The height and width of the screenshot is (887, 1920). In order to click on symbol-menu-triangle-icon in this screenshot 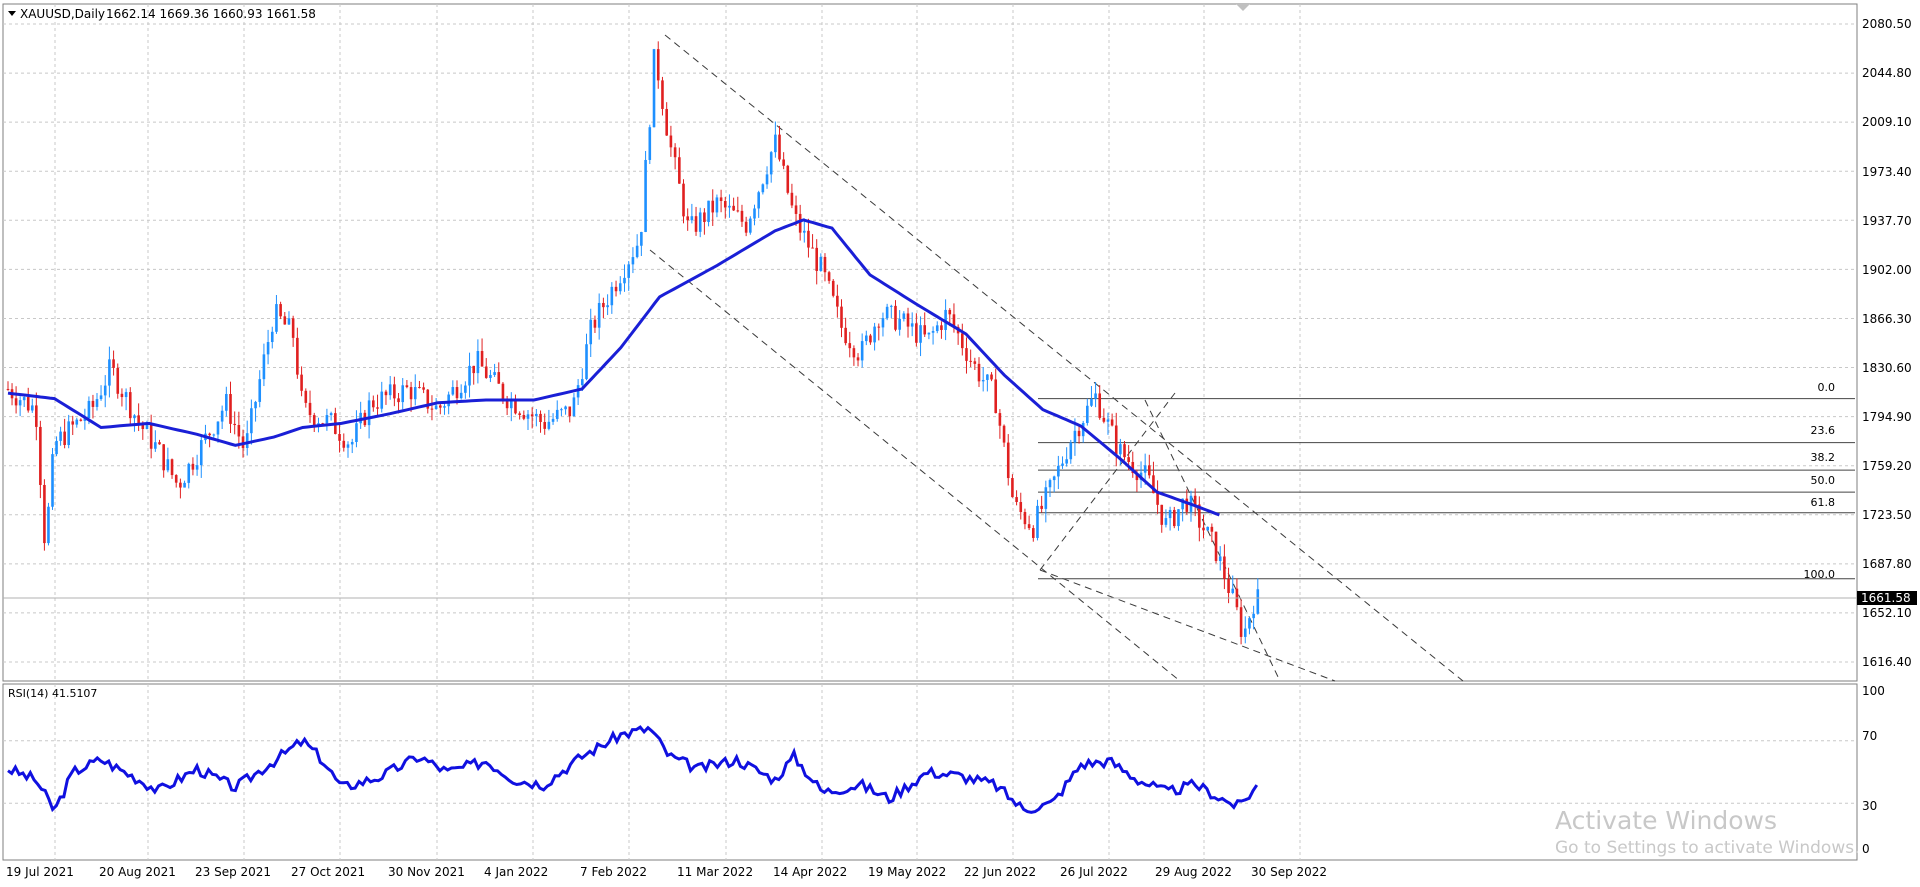, I will do `click(12, 13)`.